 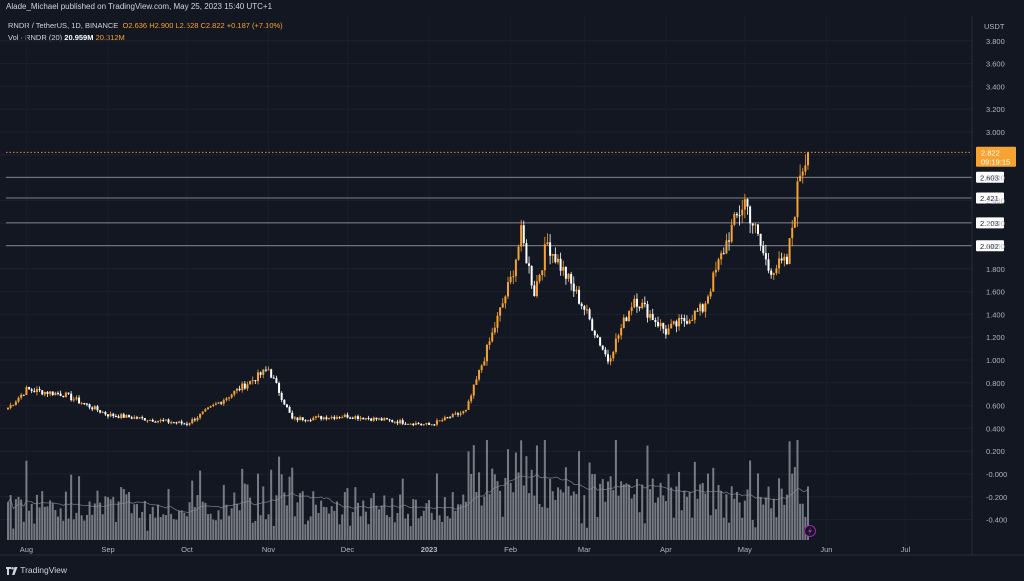 What do you see at coordinates (995, 451) in the screenshot?
I see `price-tick-label: 0.200` at bounding box center [995, 451].